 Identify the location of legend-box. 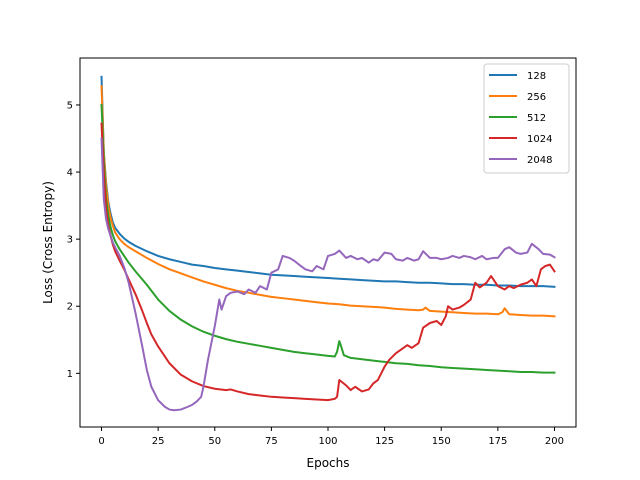
(526, 118).